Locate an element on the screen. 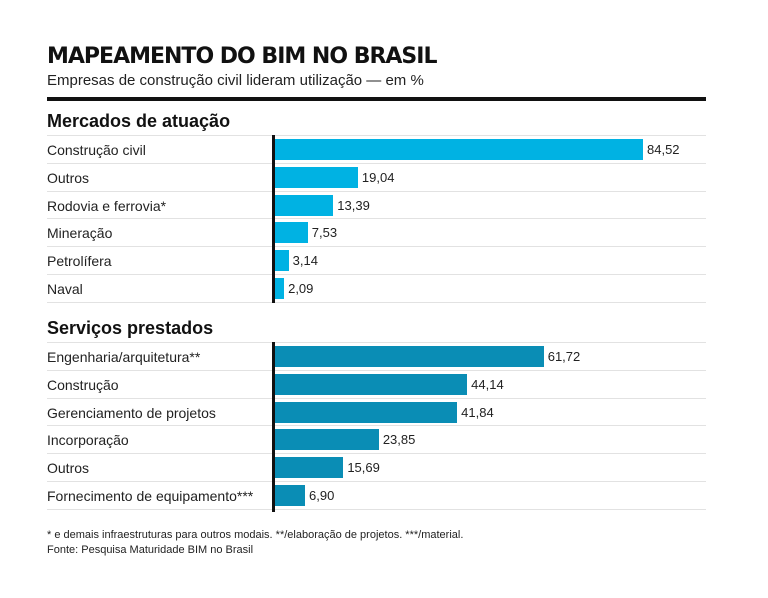 The width and height of the screenshot is (768, 598). value-label: 61,72 is located at coordinates (564, 356).